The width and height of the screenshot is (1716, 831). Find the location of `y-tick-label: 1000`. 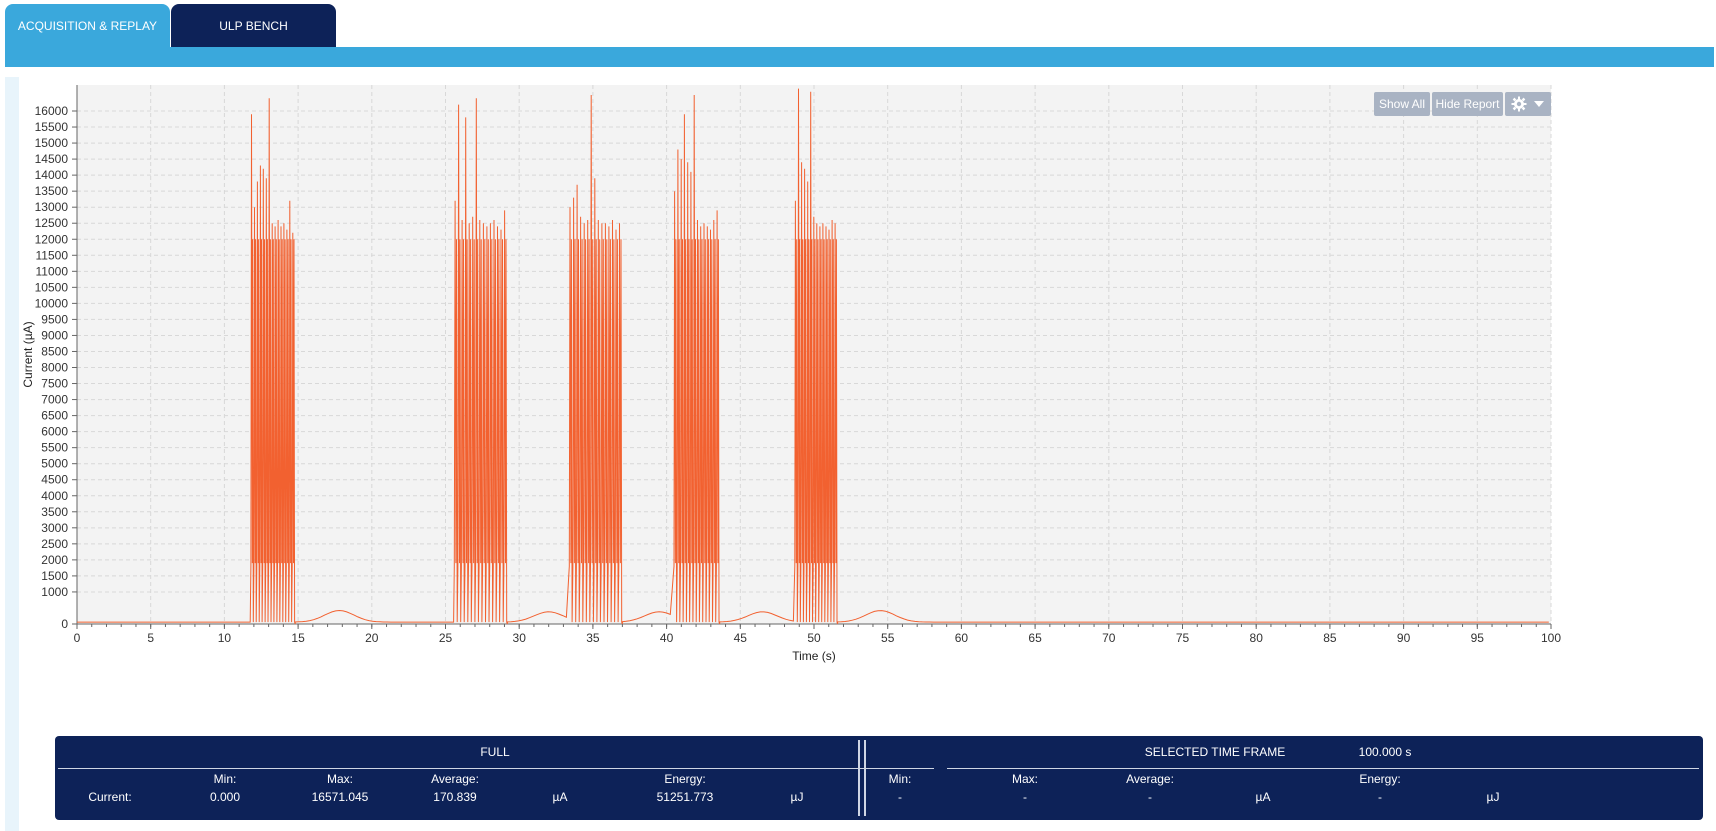

y-tick-label: 1000 is located at coordinates (54, 592).